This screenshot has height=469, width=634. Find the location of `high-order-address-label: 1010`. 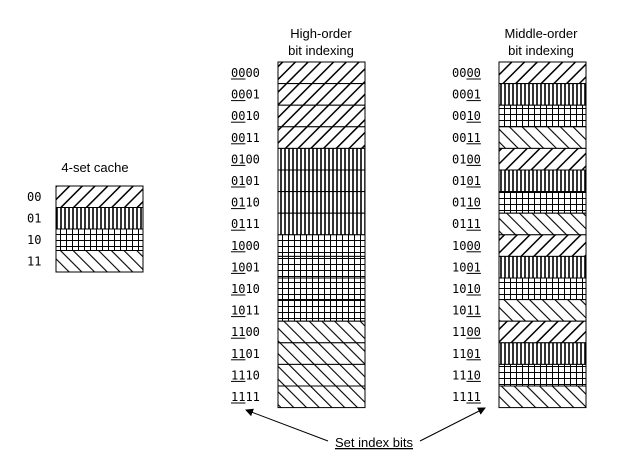

high-order-address-label: 1010 is located at coordinates (245, 289).